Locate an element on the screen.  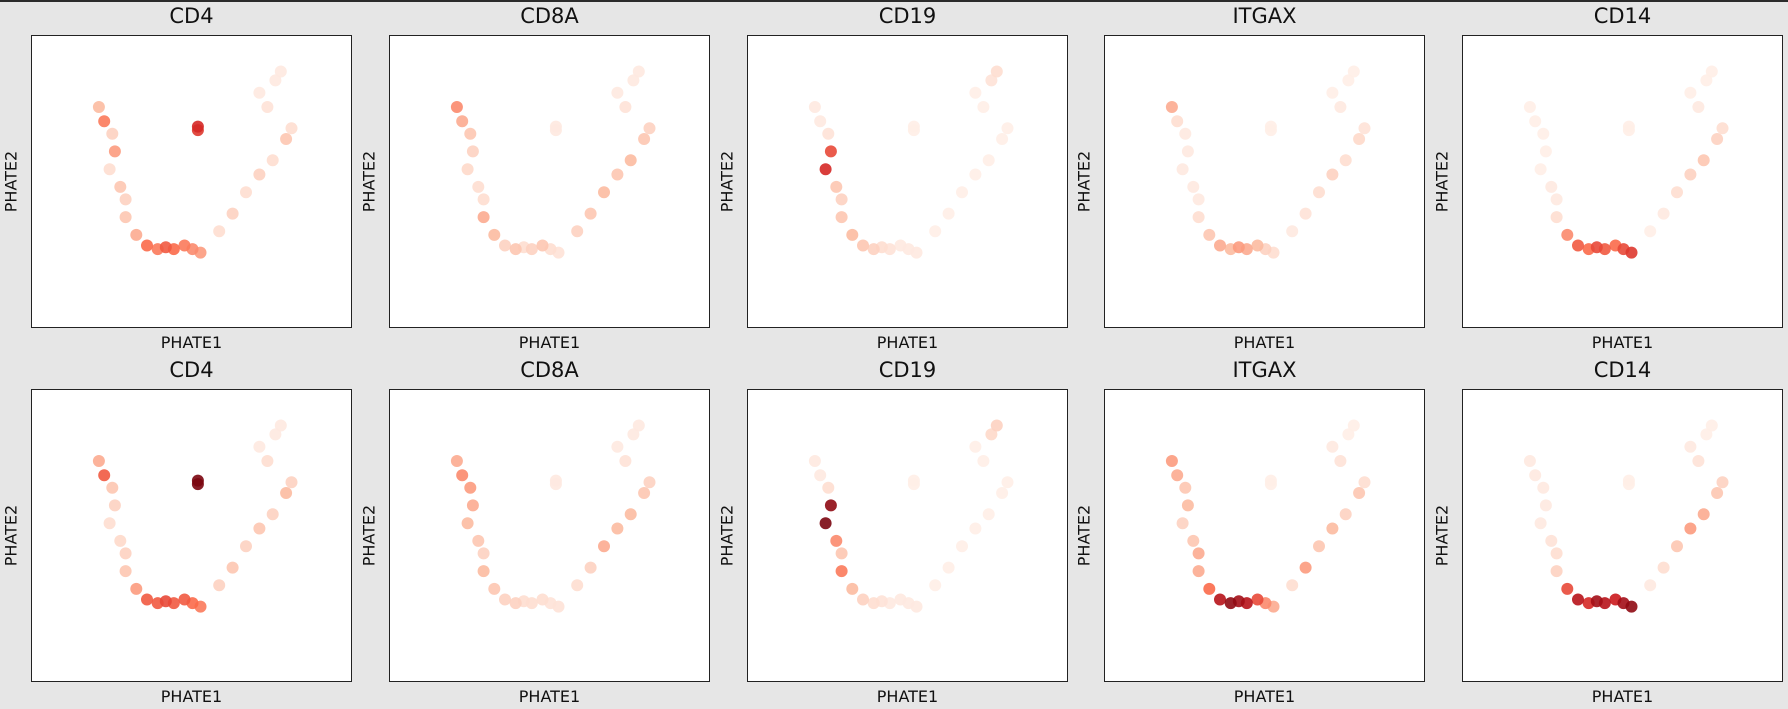
panel-title: CD4 is located at coordinates (191, 16).